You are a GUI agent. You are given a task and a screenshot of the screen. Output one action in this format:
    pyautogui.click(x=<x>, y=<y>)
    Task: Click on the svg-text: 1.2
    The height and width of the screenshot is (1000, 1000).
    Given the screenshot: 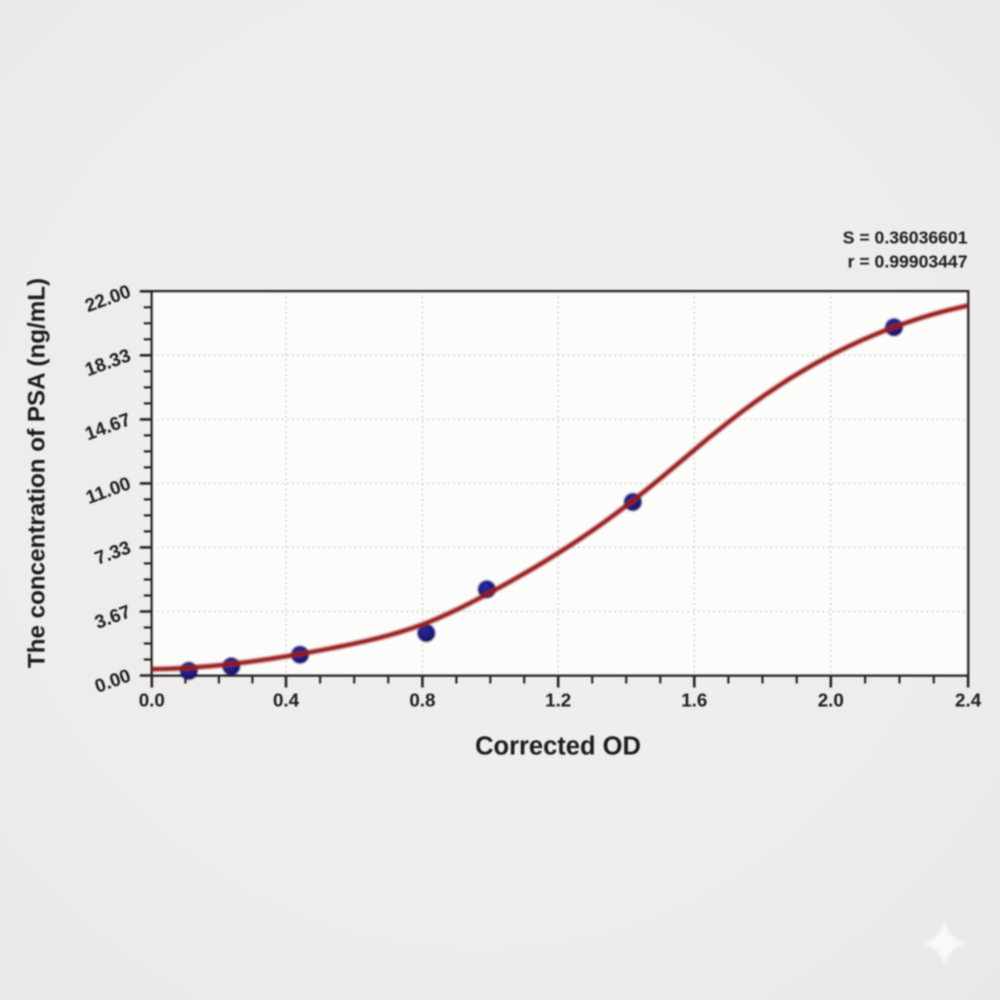 What is the action you would take?
    pyautogui.click(x=558, y=700)
    